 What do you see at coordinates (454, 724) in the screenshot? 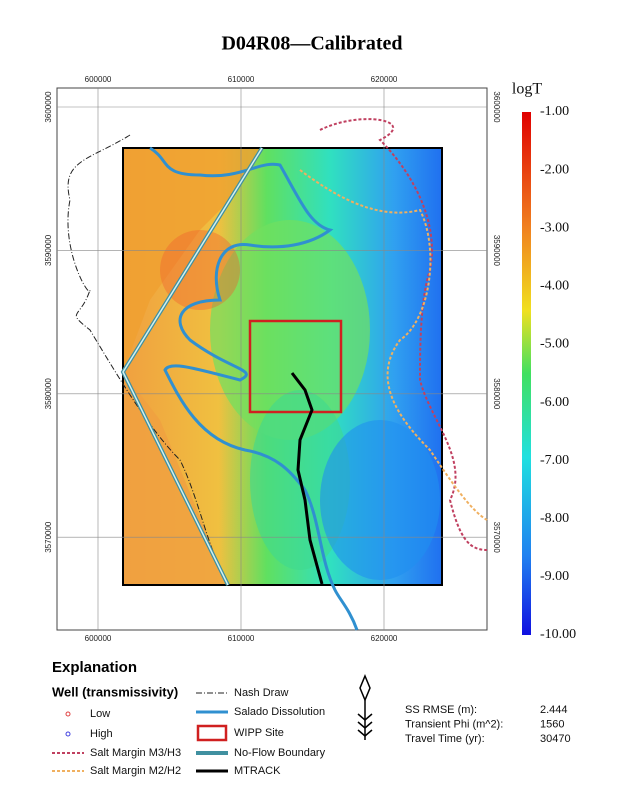
I see `stat-label: Transient Phi (m^2):` at bounding box center [454, 724].